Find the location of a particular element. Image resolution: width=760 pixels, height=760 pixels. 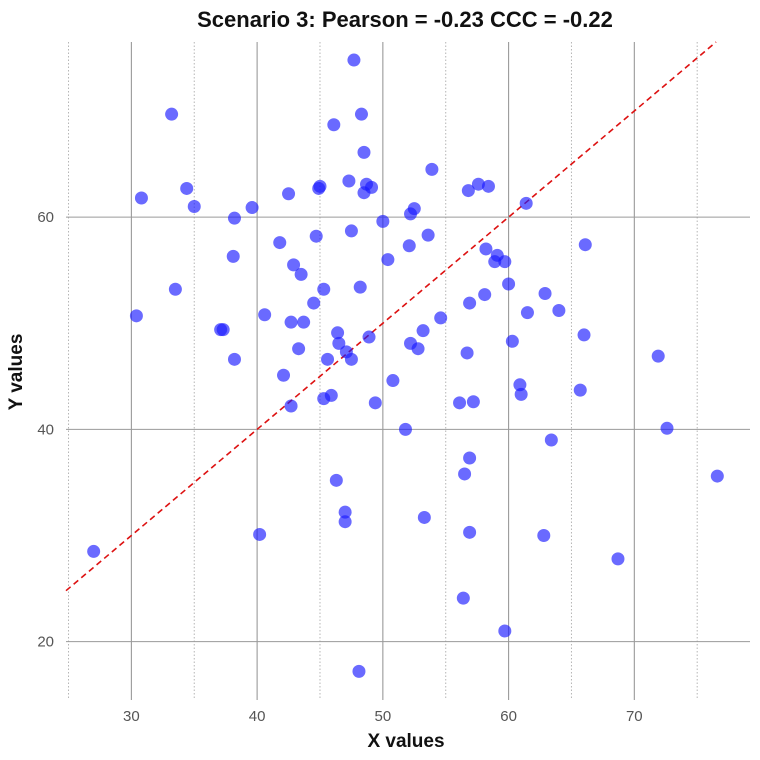

y-axis-label: Y values is located at coordinates (16, 372).